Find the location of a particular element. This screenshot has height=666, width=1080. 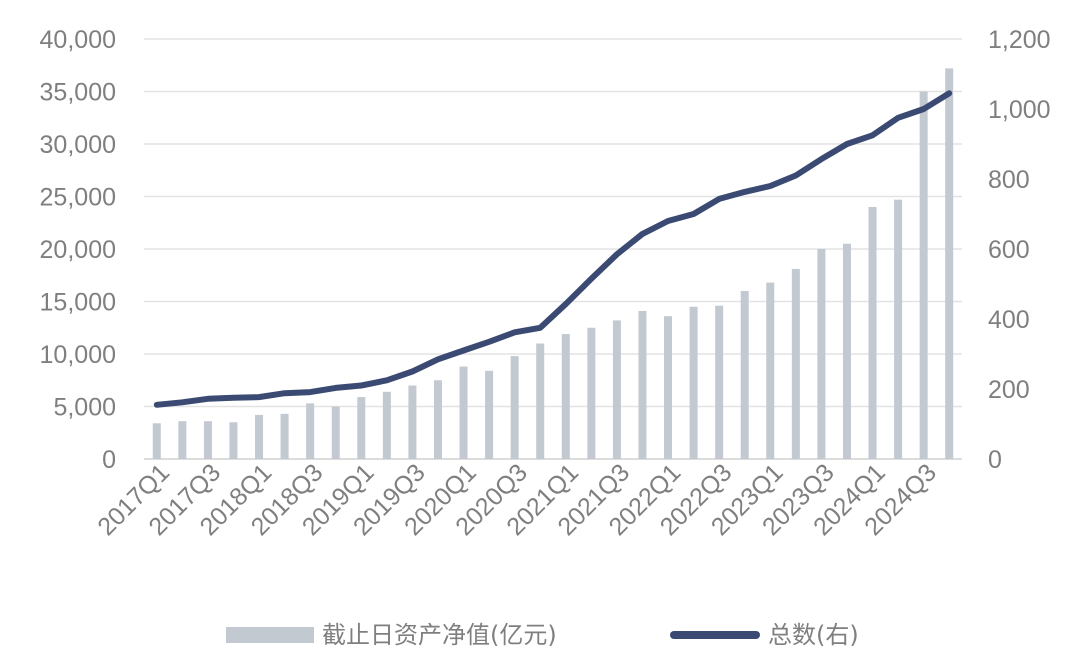

legend: 截止日资产净值(亿元) 总数(右) is located at coordinates (540, 635).